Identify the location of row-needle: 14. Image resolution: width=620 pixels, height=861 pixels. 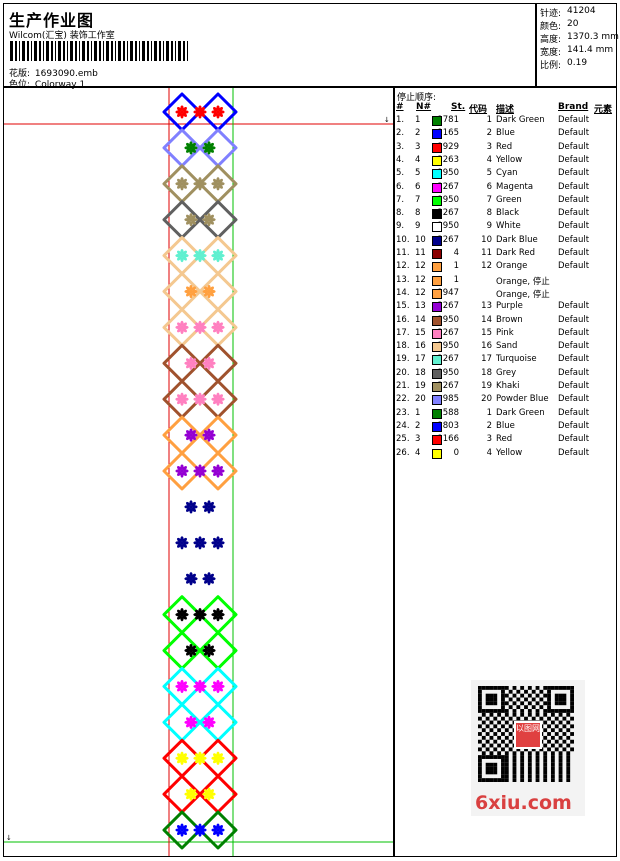
(420, 319).